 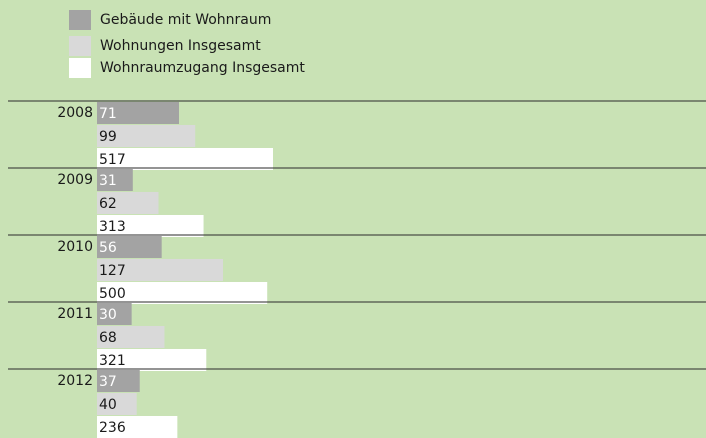 What do you see at coordinates (75, 381) in the screenshot?
I see `category-label: 2012` at bounding box center [75, 381].